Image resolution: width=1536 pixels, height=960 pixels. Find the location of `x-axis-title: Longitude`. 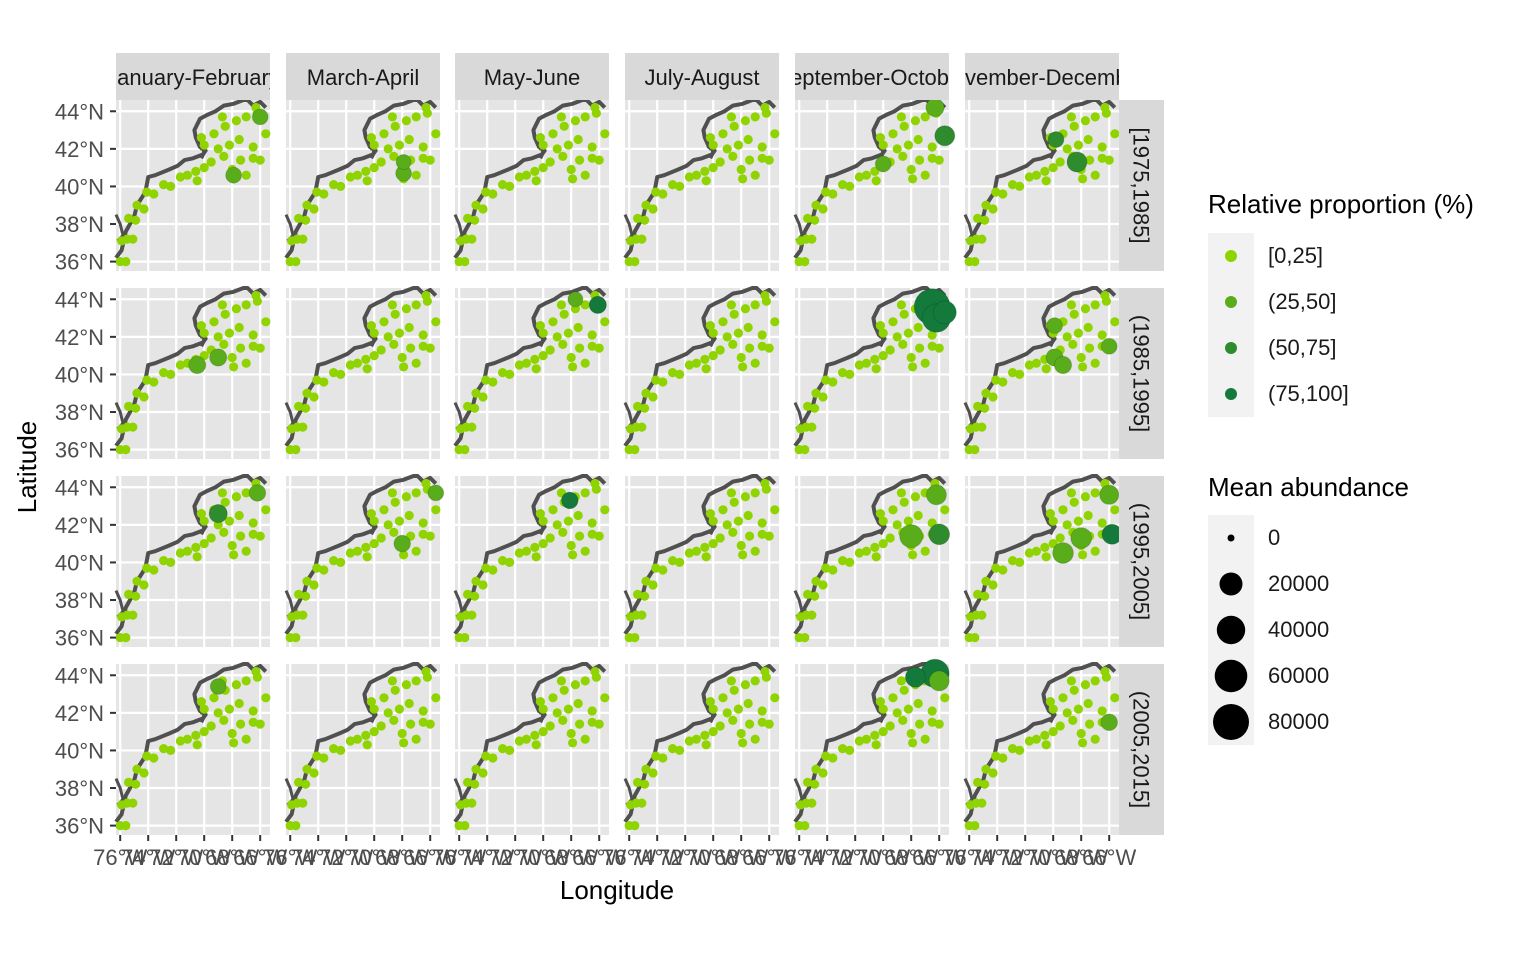

x-axis-title: Longitude is located at coordinates (617, 890).